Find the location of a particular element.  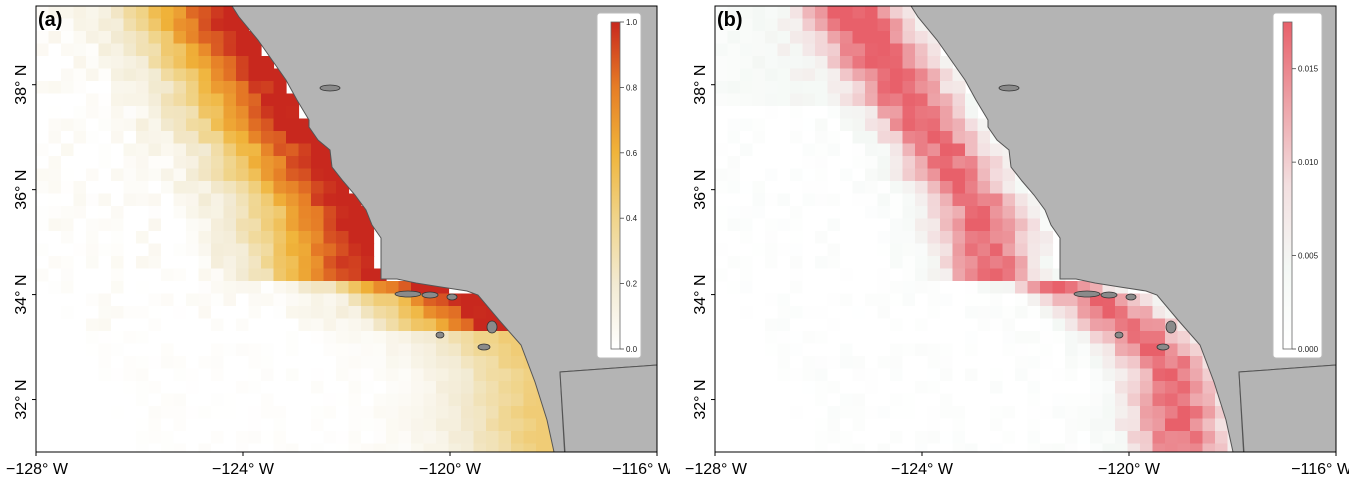

x-tick-label: −116° W is located at coordinates (641, 469).